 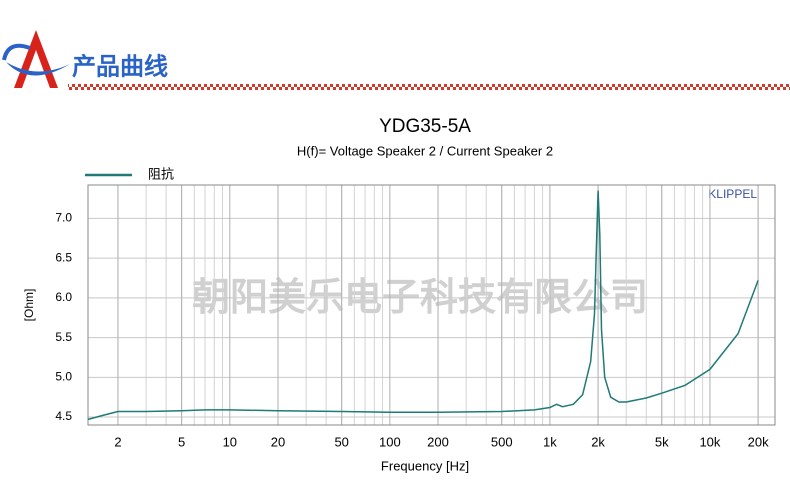 I want to click on y-tick-label: 6.5, so click(x=63, y=257).